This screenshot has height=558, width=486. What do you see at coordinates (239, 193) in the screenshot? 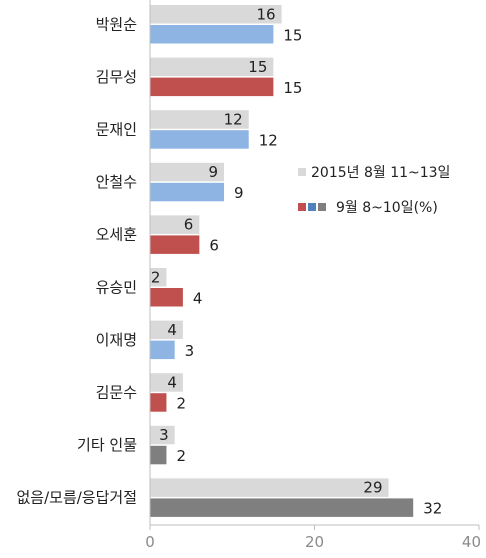
I see `data-label-sep: 9` at bounding box center [239, 193].